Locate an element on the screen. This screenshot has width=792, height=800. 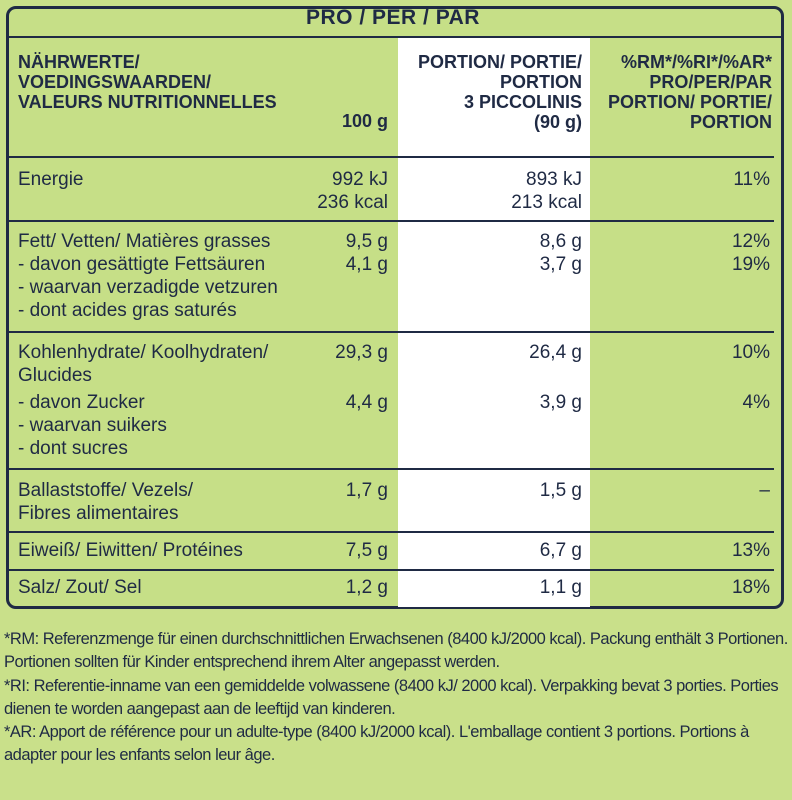
value-ri: 11% is located at coordinates (751, 179).